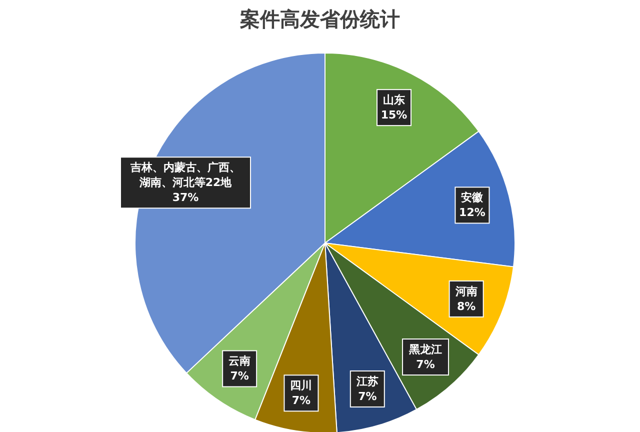 The width and height of the screenshot is (640, 432). I want to click on slice-label: 吉林、内蒙古、广西、湖南、河北等22地, so click(185, 175).